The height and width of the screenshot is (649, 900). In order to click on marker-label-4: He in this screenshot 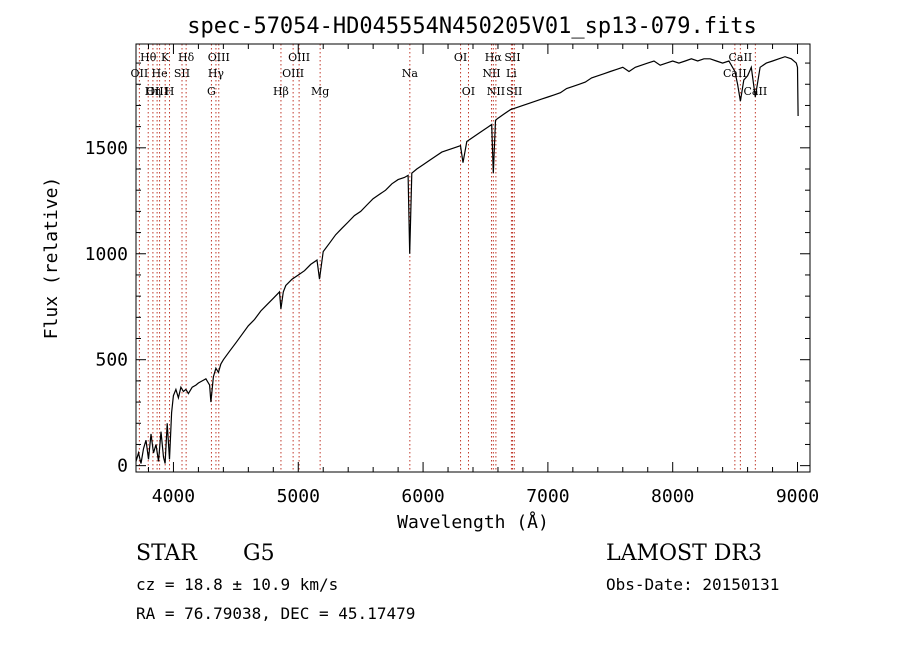, I will do `click(160, 73)`.